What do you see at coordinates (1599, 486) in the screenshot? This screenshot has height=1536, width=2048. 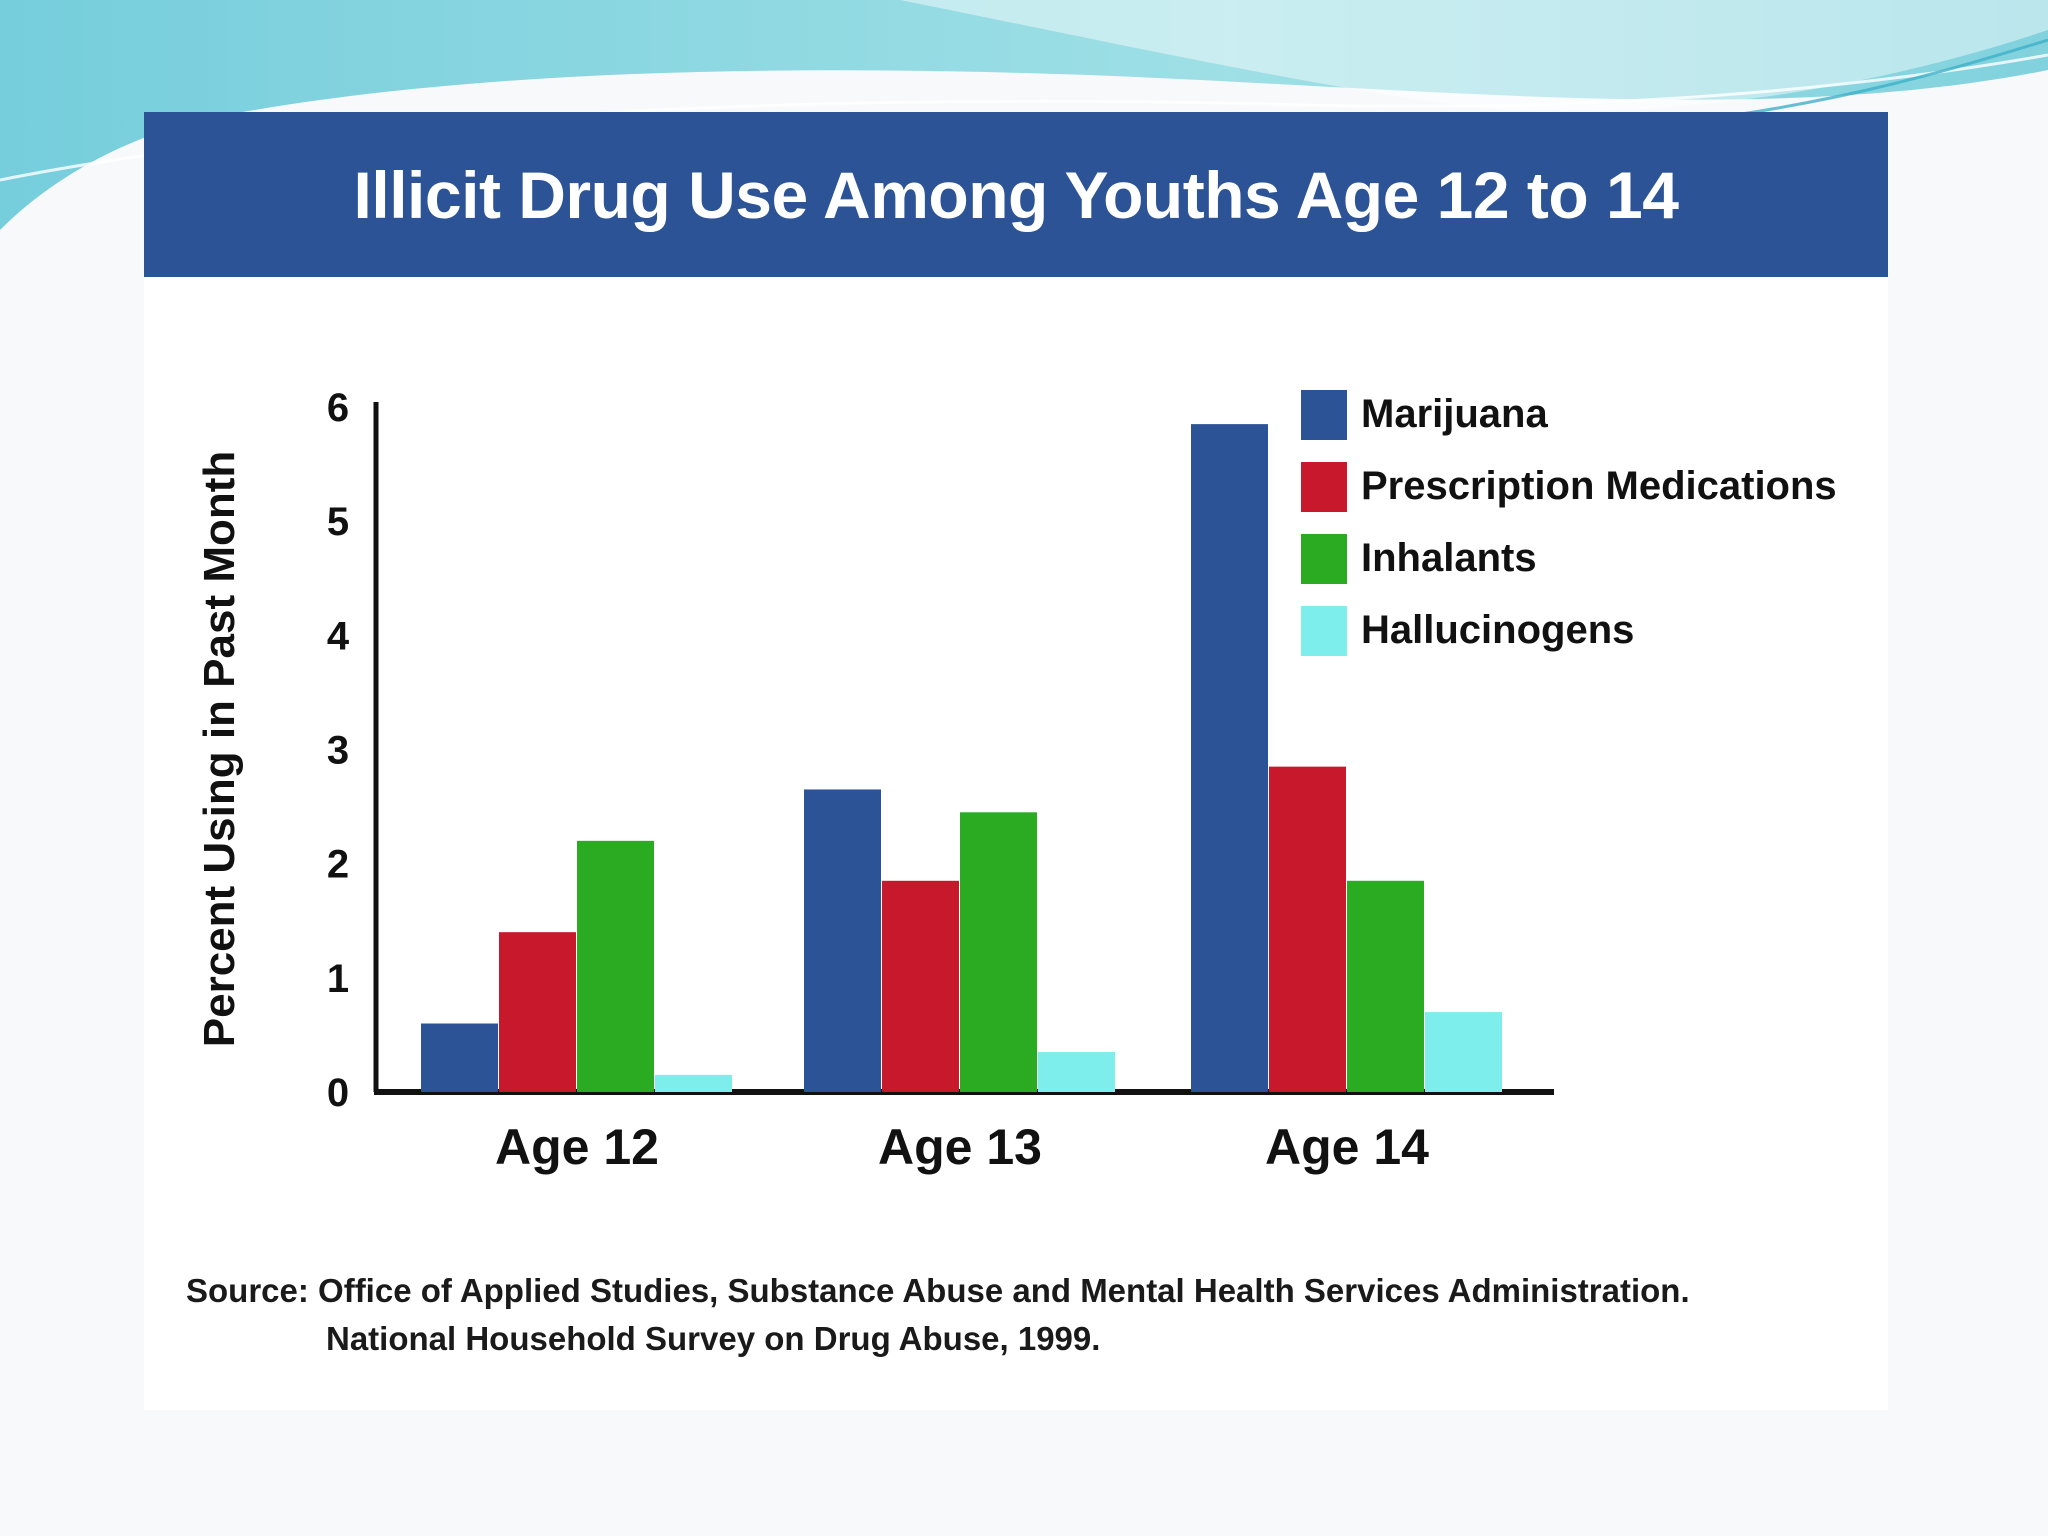 I see `legend-label: Prescription Medications` at bounding box center [1599, 486].